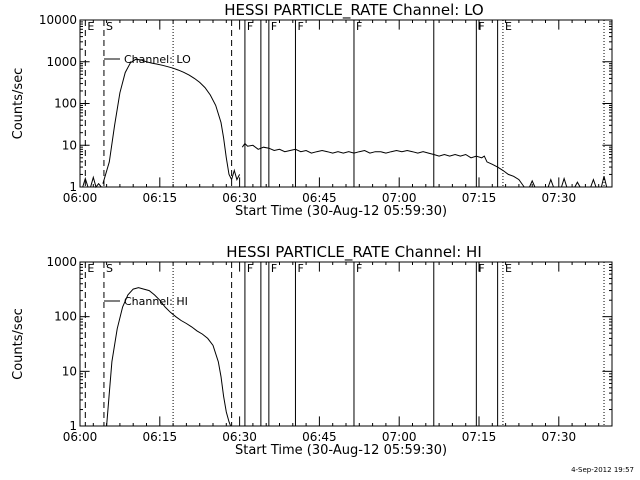  I want to click on date-stamp: 4-Sep-2012 19:57, so click(602, 470).